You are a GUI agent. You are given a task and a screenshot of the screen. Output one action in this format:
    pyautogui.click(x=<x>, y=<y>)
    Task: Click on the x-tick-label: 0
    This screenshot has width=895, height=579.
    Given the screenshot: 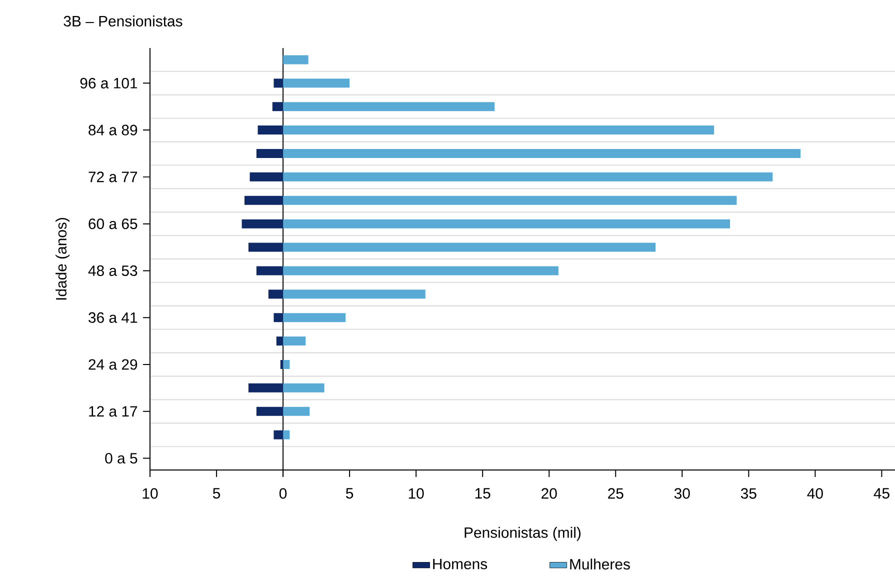 What is the action you would take?
    pyautogui.click(x=283, y=493)
    